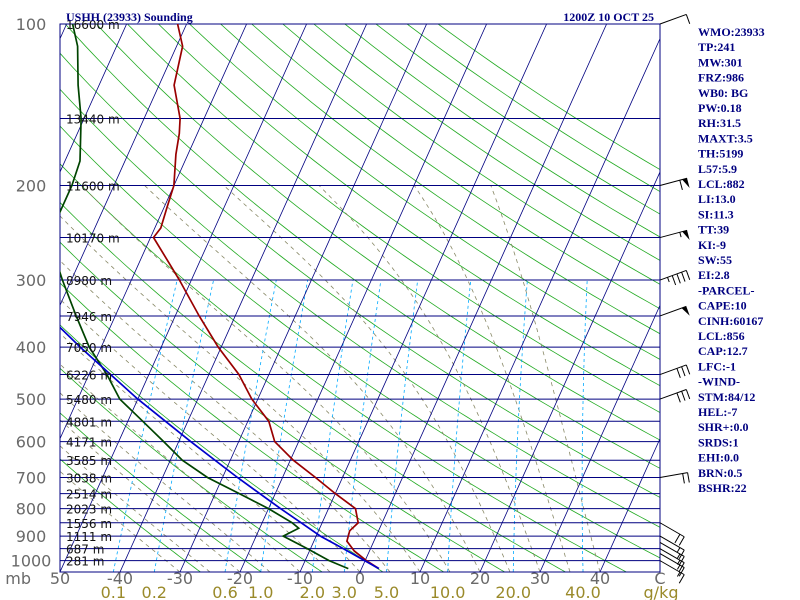  What do you see at coordinates (726, 290) in the screenshot?
I see `index-entry: -PARCEL-` at bounding box center [726, 290].